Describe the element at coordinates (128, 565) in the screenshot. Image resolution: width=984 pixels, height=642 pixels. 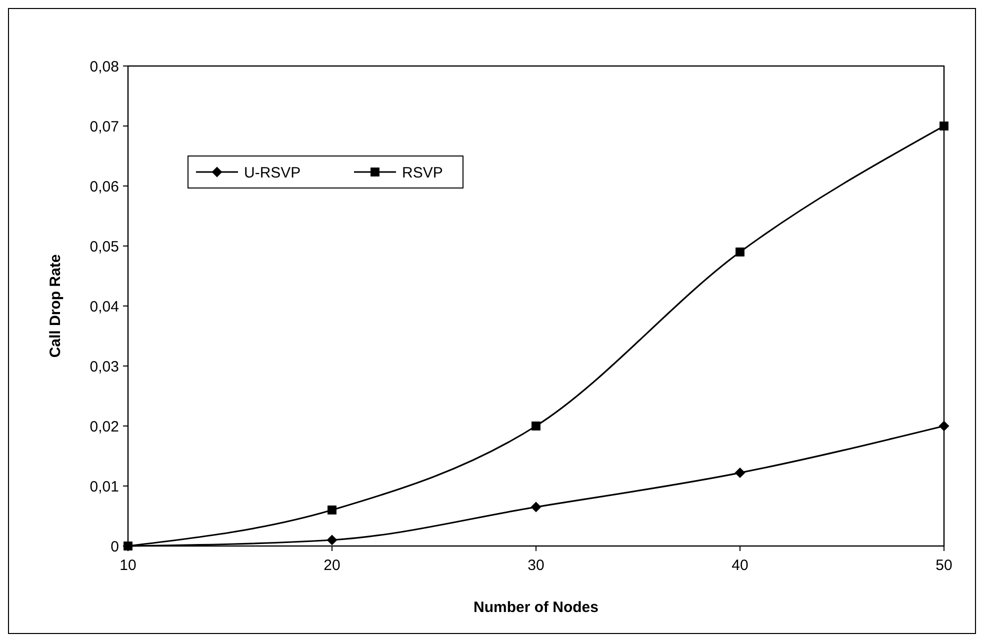
I see `x-tick-label: 10` at that location.